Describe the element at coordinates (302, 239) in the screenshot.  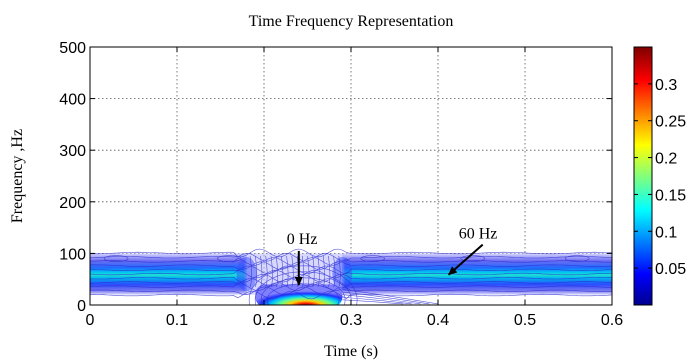
I see `annotation-0hz-label: 0 Hz` at that location.